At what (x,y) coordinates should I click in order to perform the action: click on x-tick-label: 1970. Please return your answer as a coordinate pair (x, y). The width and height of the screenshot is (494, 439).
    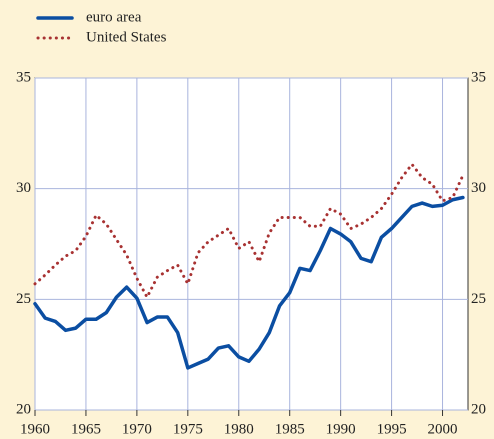
    Looking at the image, I should click on (137, 429).